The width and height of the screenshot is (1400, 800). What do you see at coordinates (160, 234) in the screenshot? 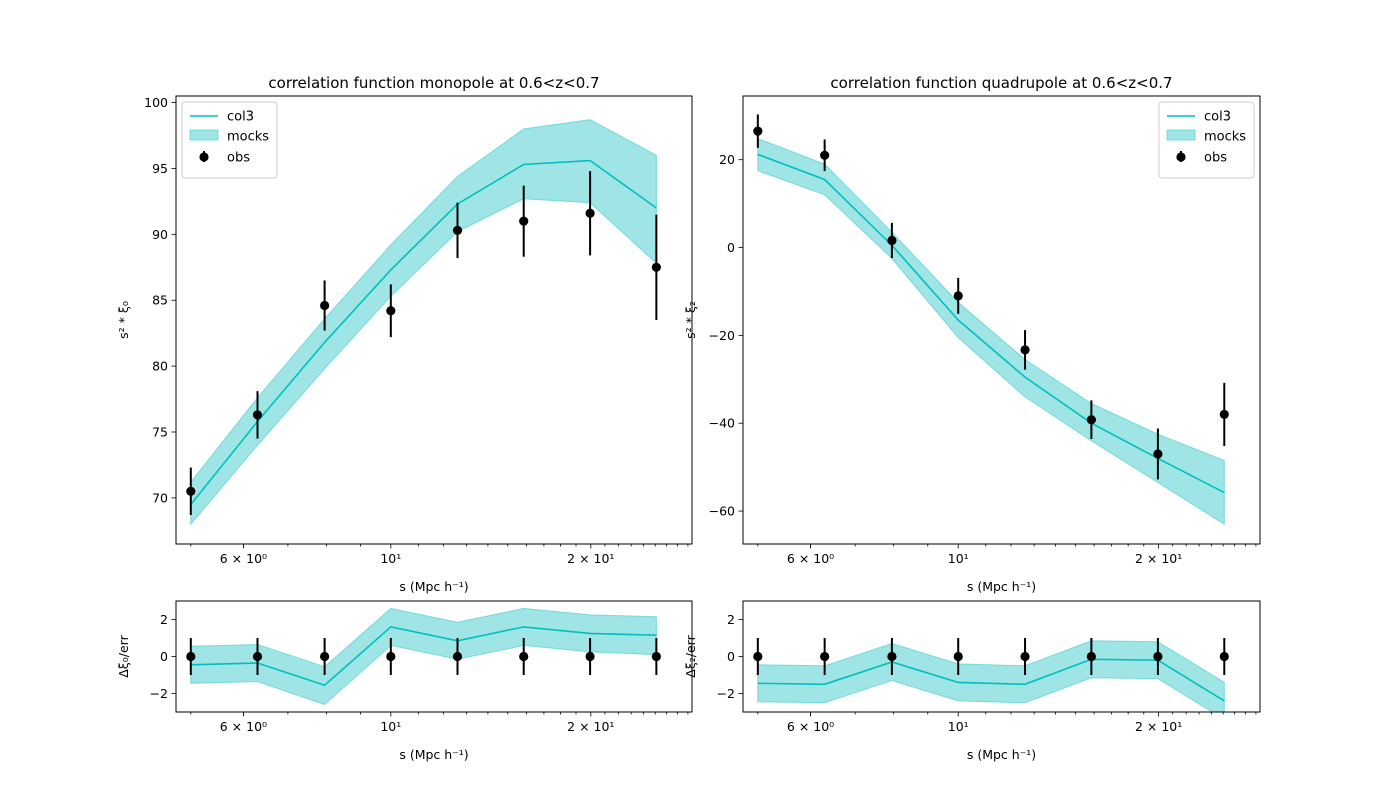
I see `y-tick-label: 90` at bounding box center [160, 234].